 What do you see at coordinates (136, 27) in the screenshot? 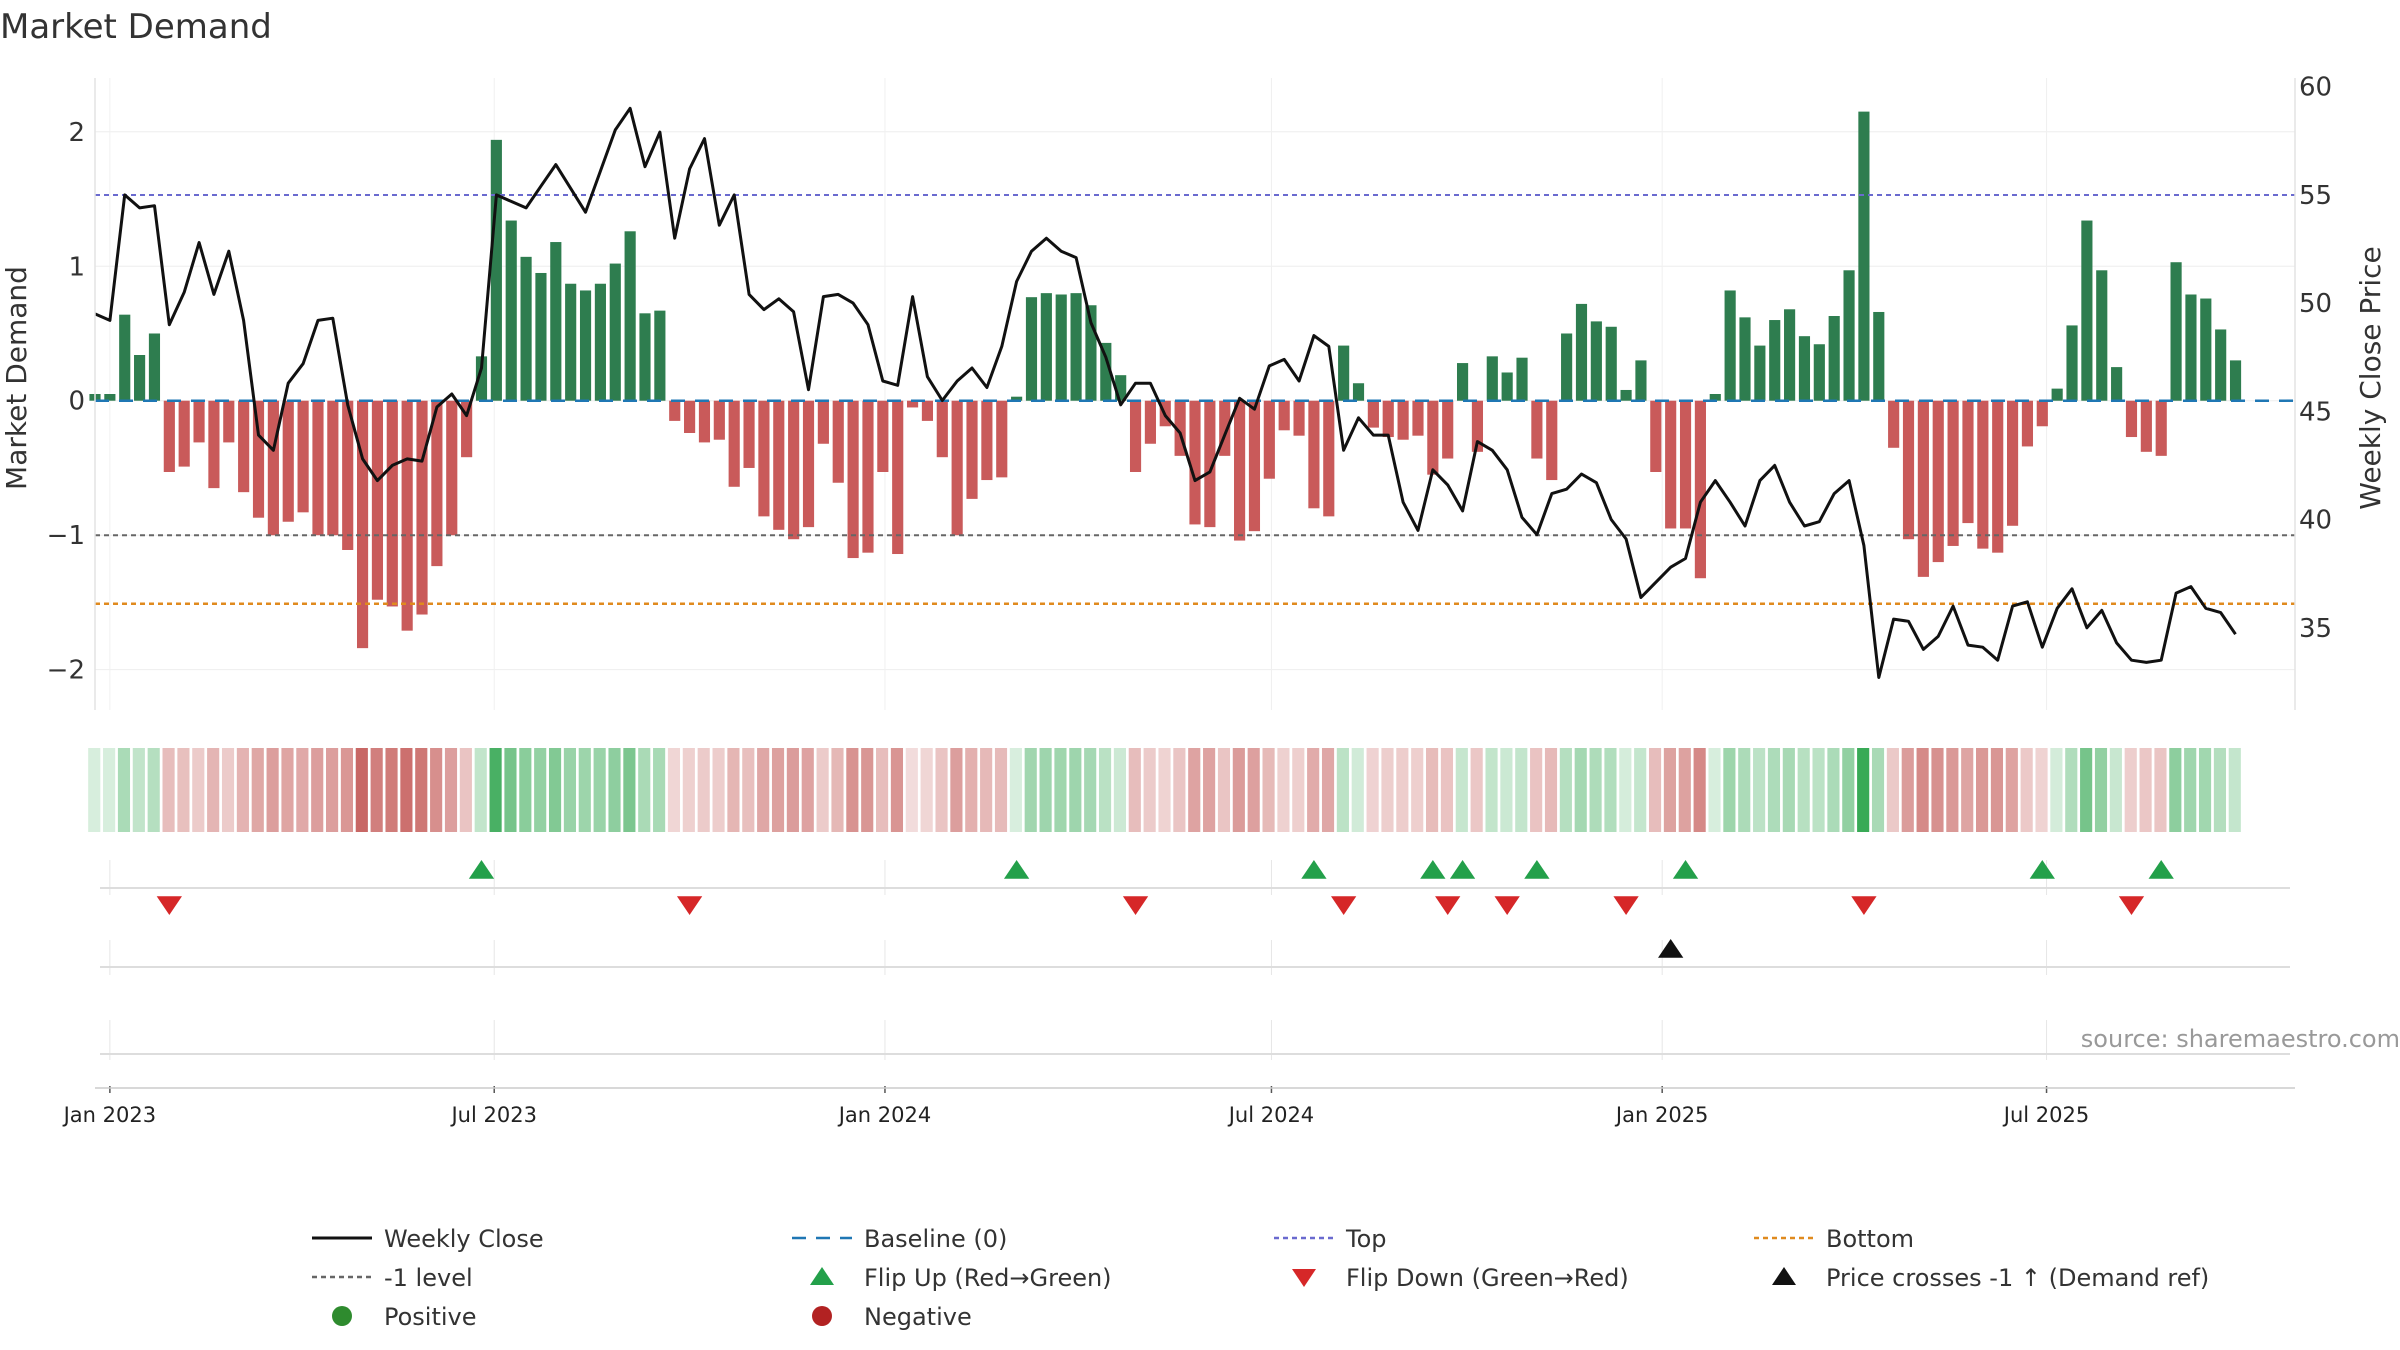
I see `chart-title: Market Demand` at bounding box center [136, 27].